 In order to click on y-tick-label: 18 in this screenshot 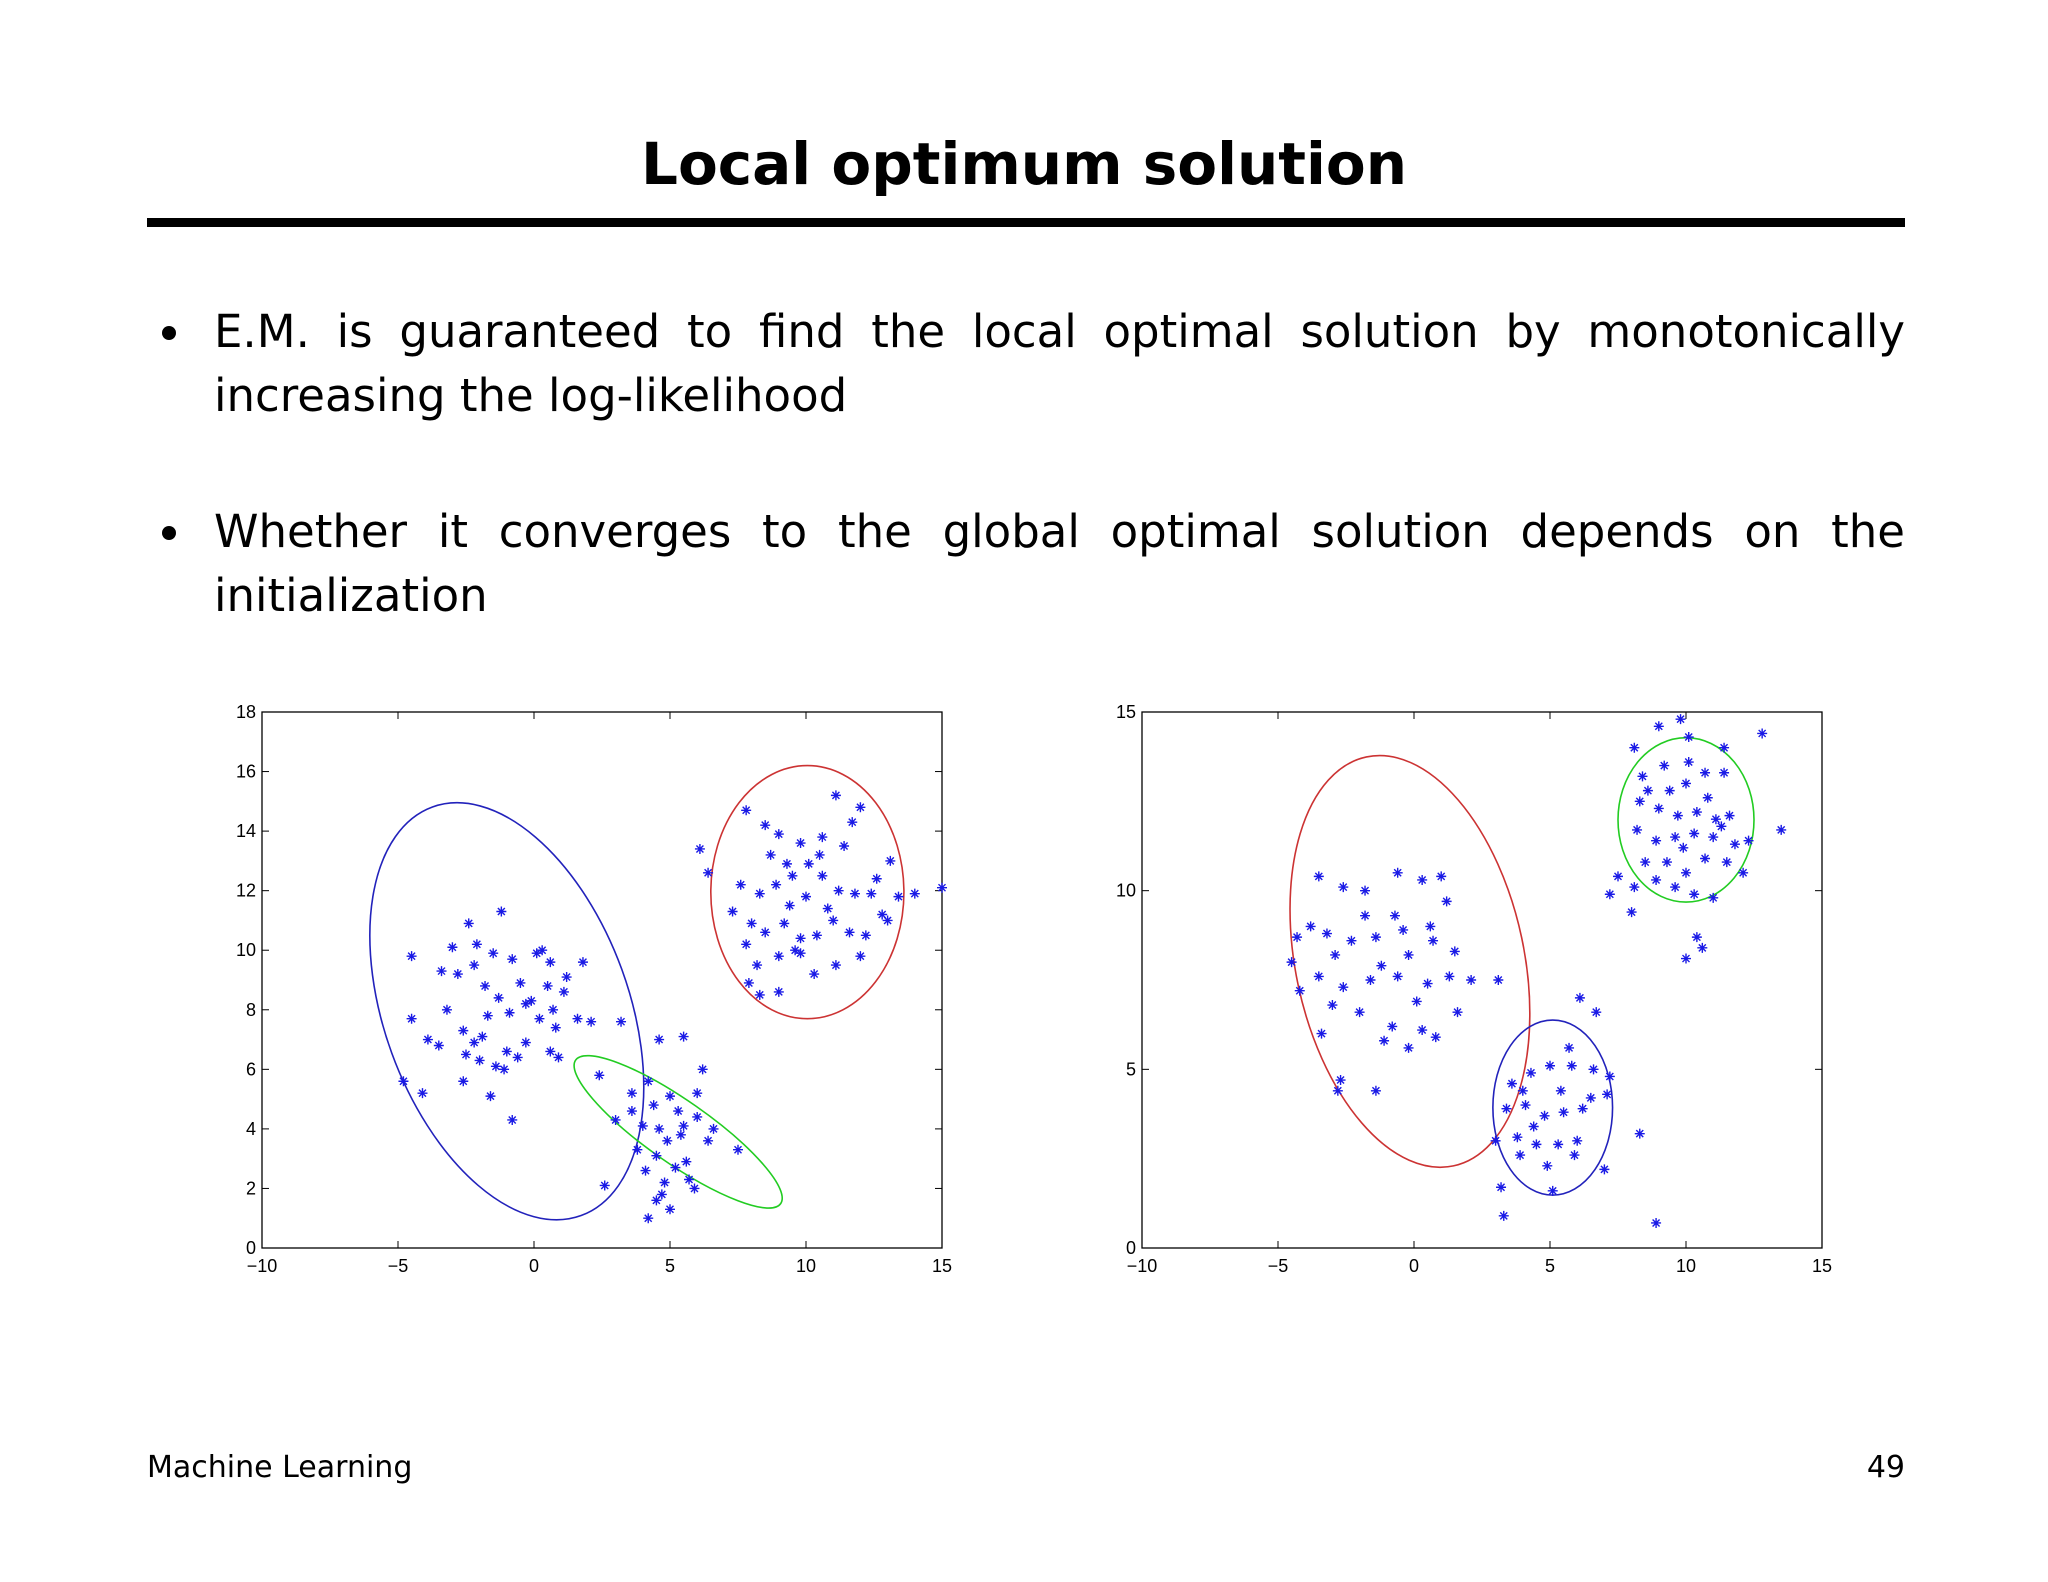, I will do `click(246, 712)`.